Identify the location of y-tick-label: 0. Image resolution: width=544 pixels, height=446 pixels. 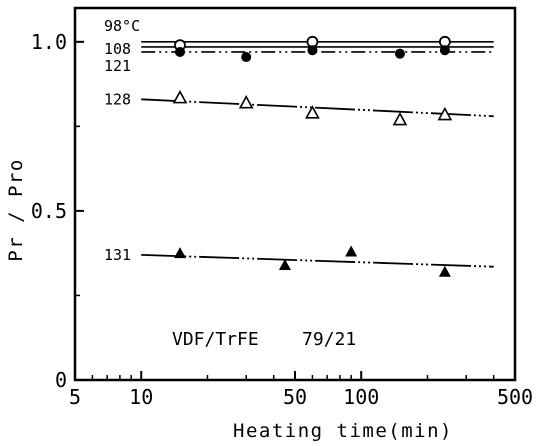
(61, 380).